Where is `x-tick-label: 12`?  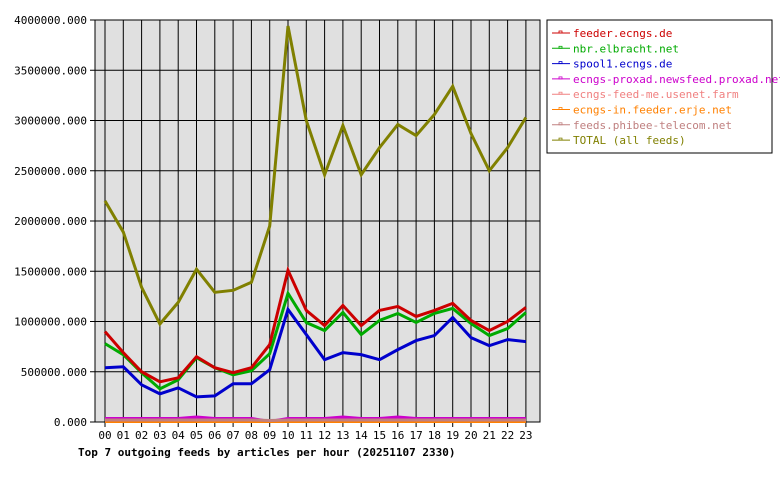
x-tick-label: 12 is located at coordinates (324, 435).